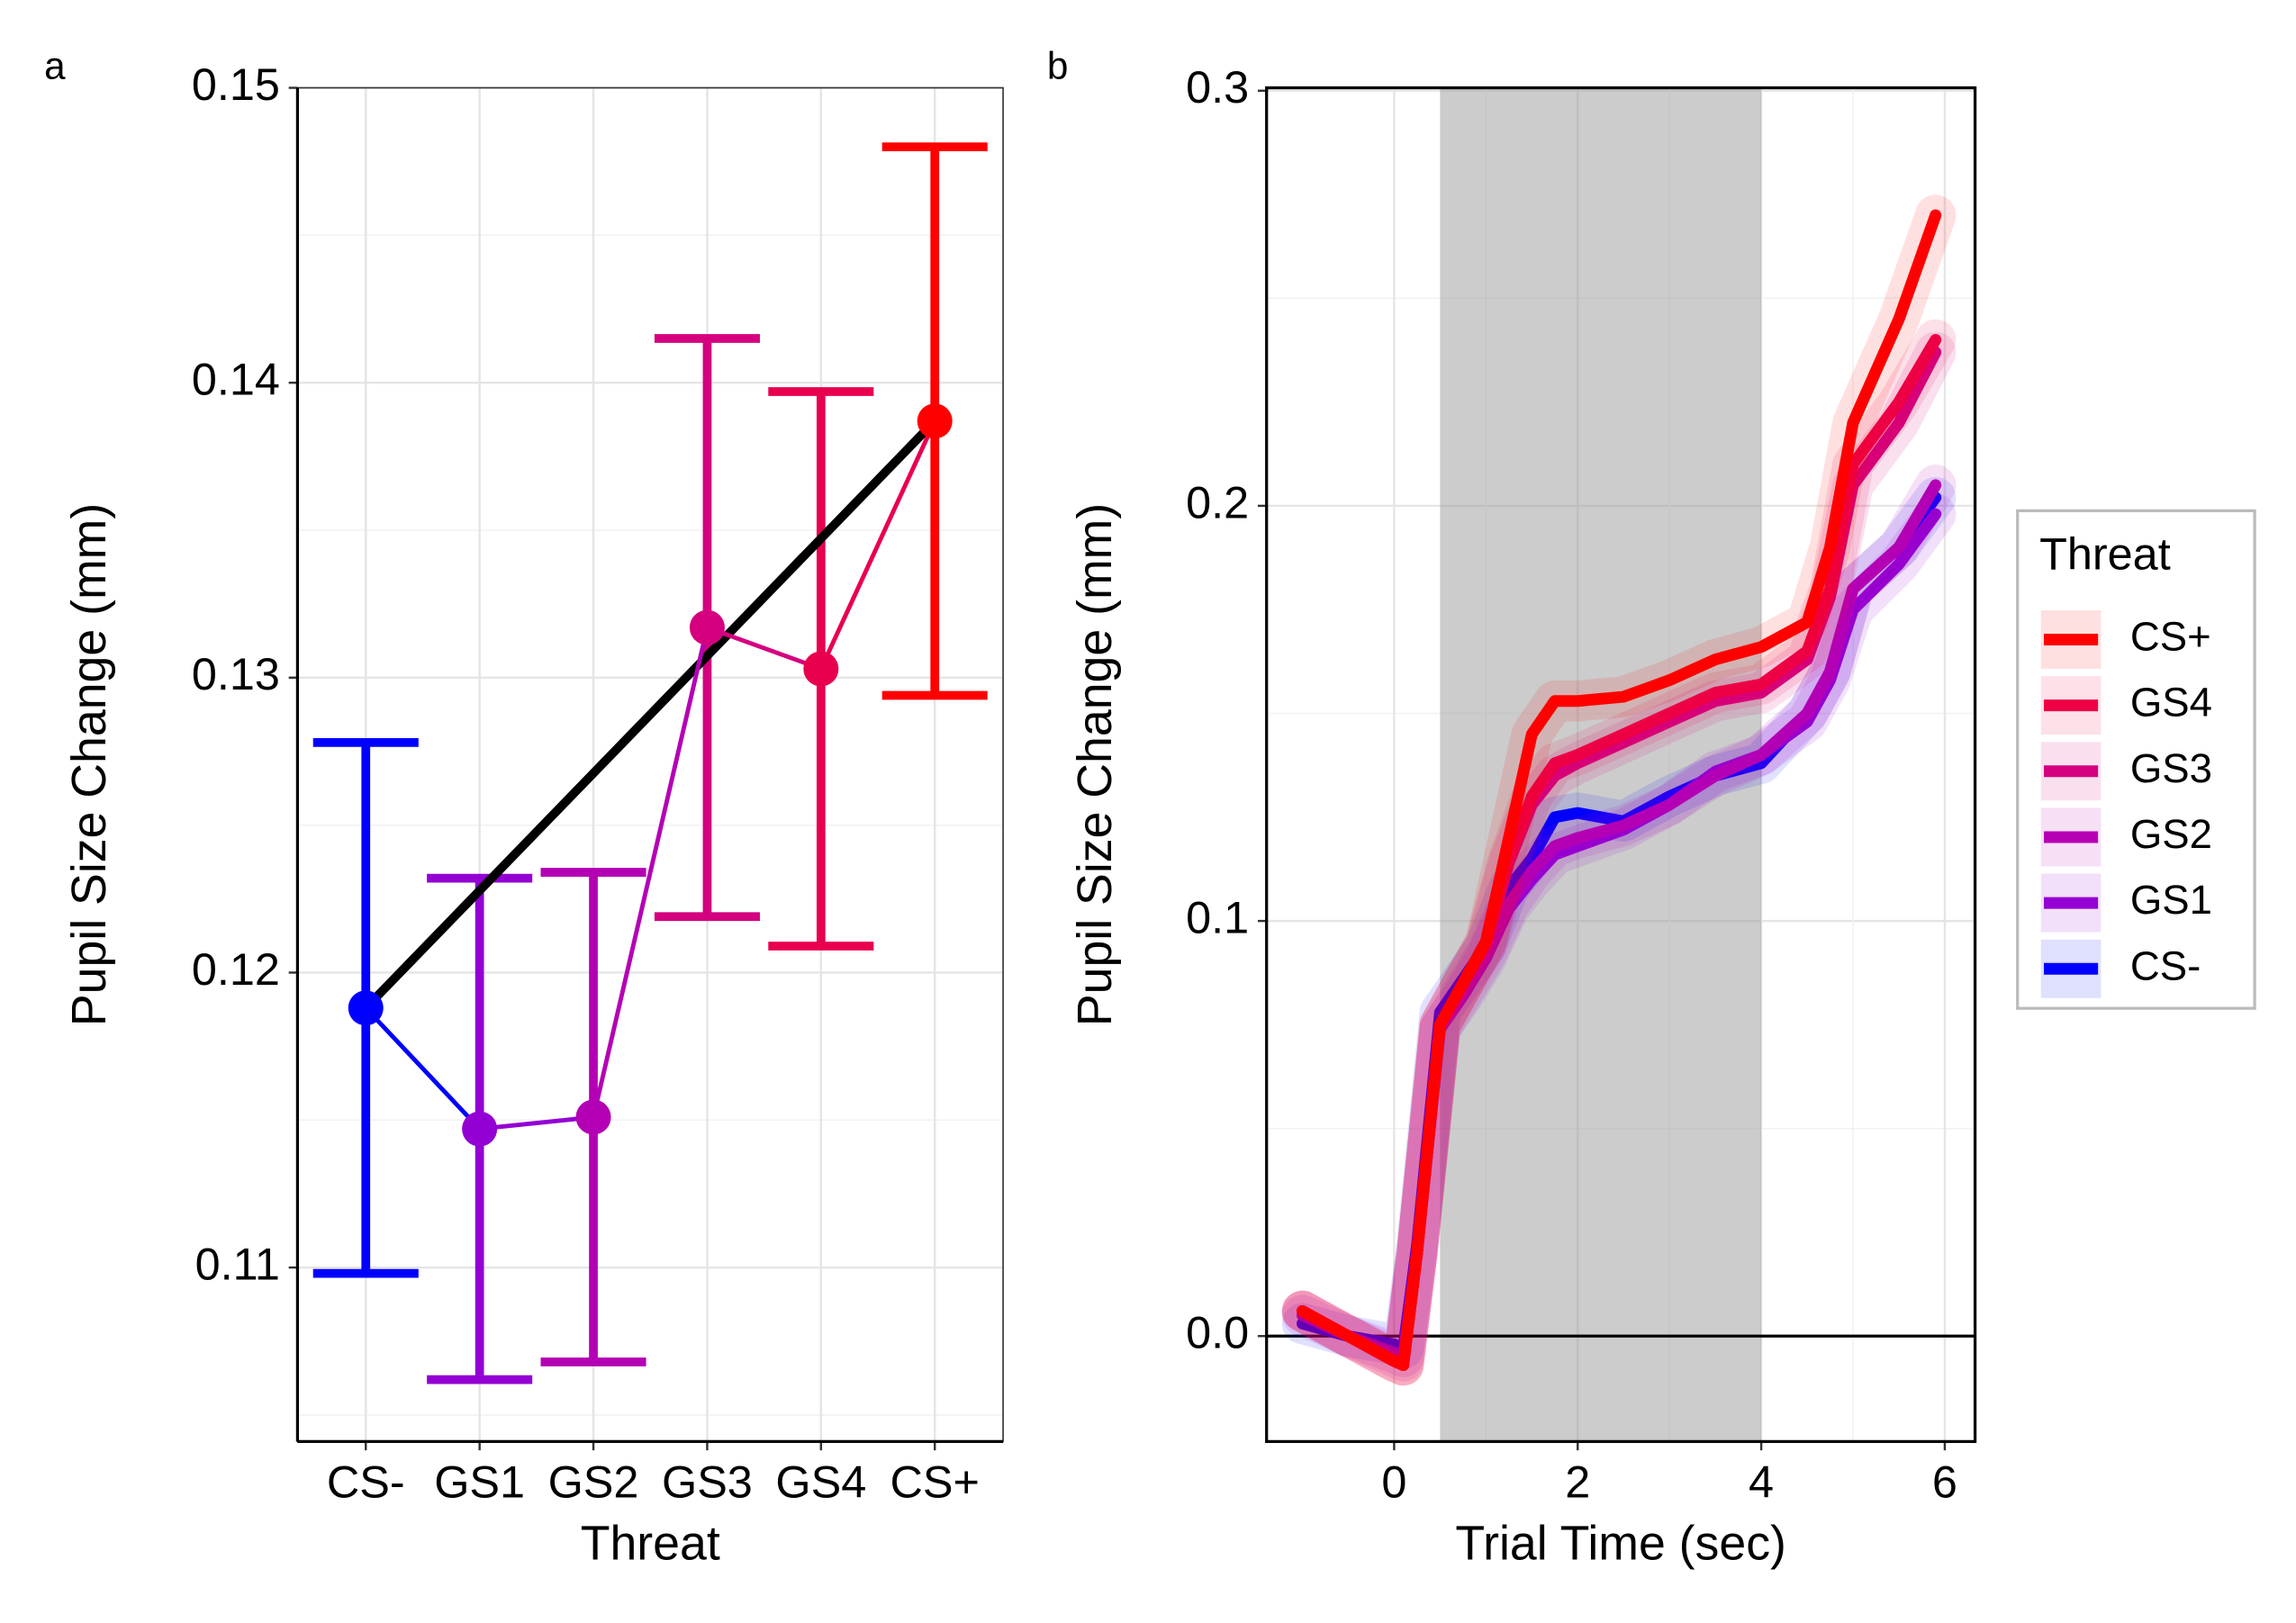  What do you see at coordinates (236, 969) in the screenshot?
I see `y-tick-label: 0.12` at bounding box center [236, 969].